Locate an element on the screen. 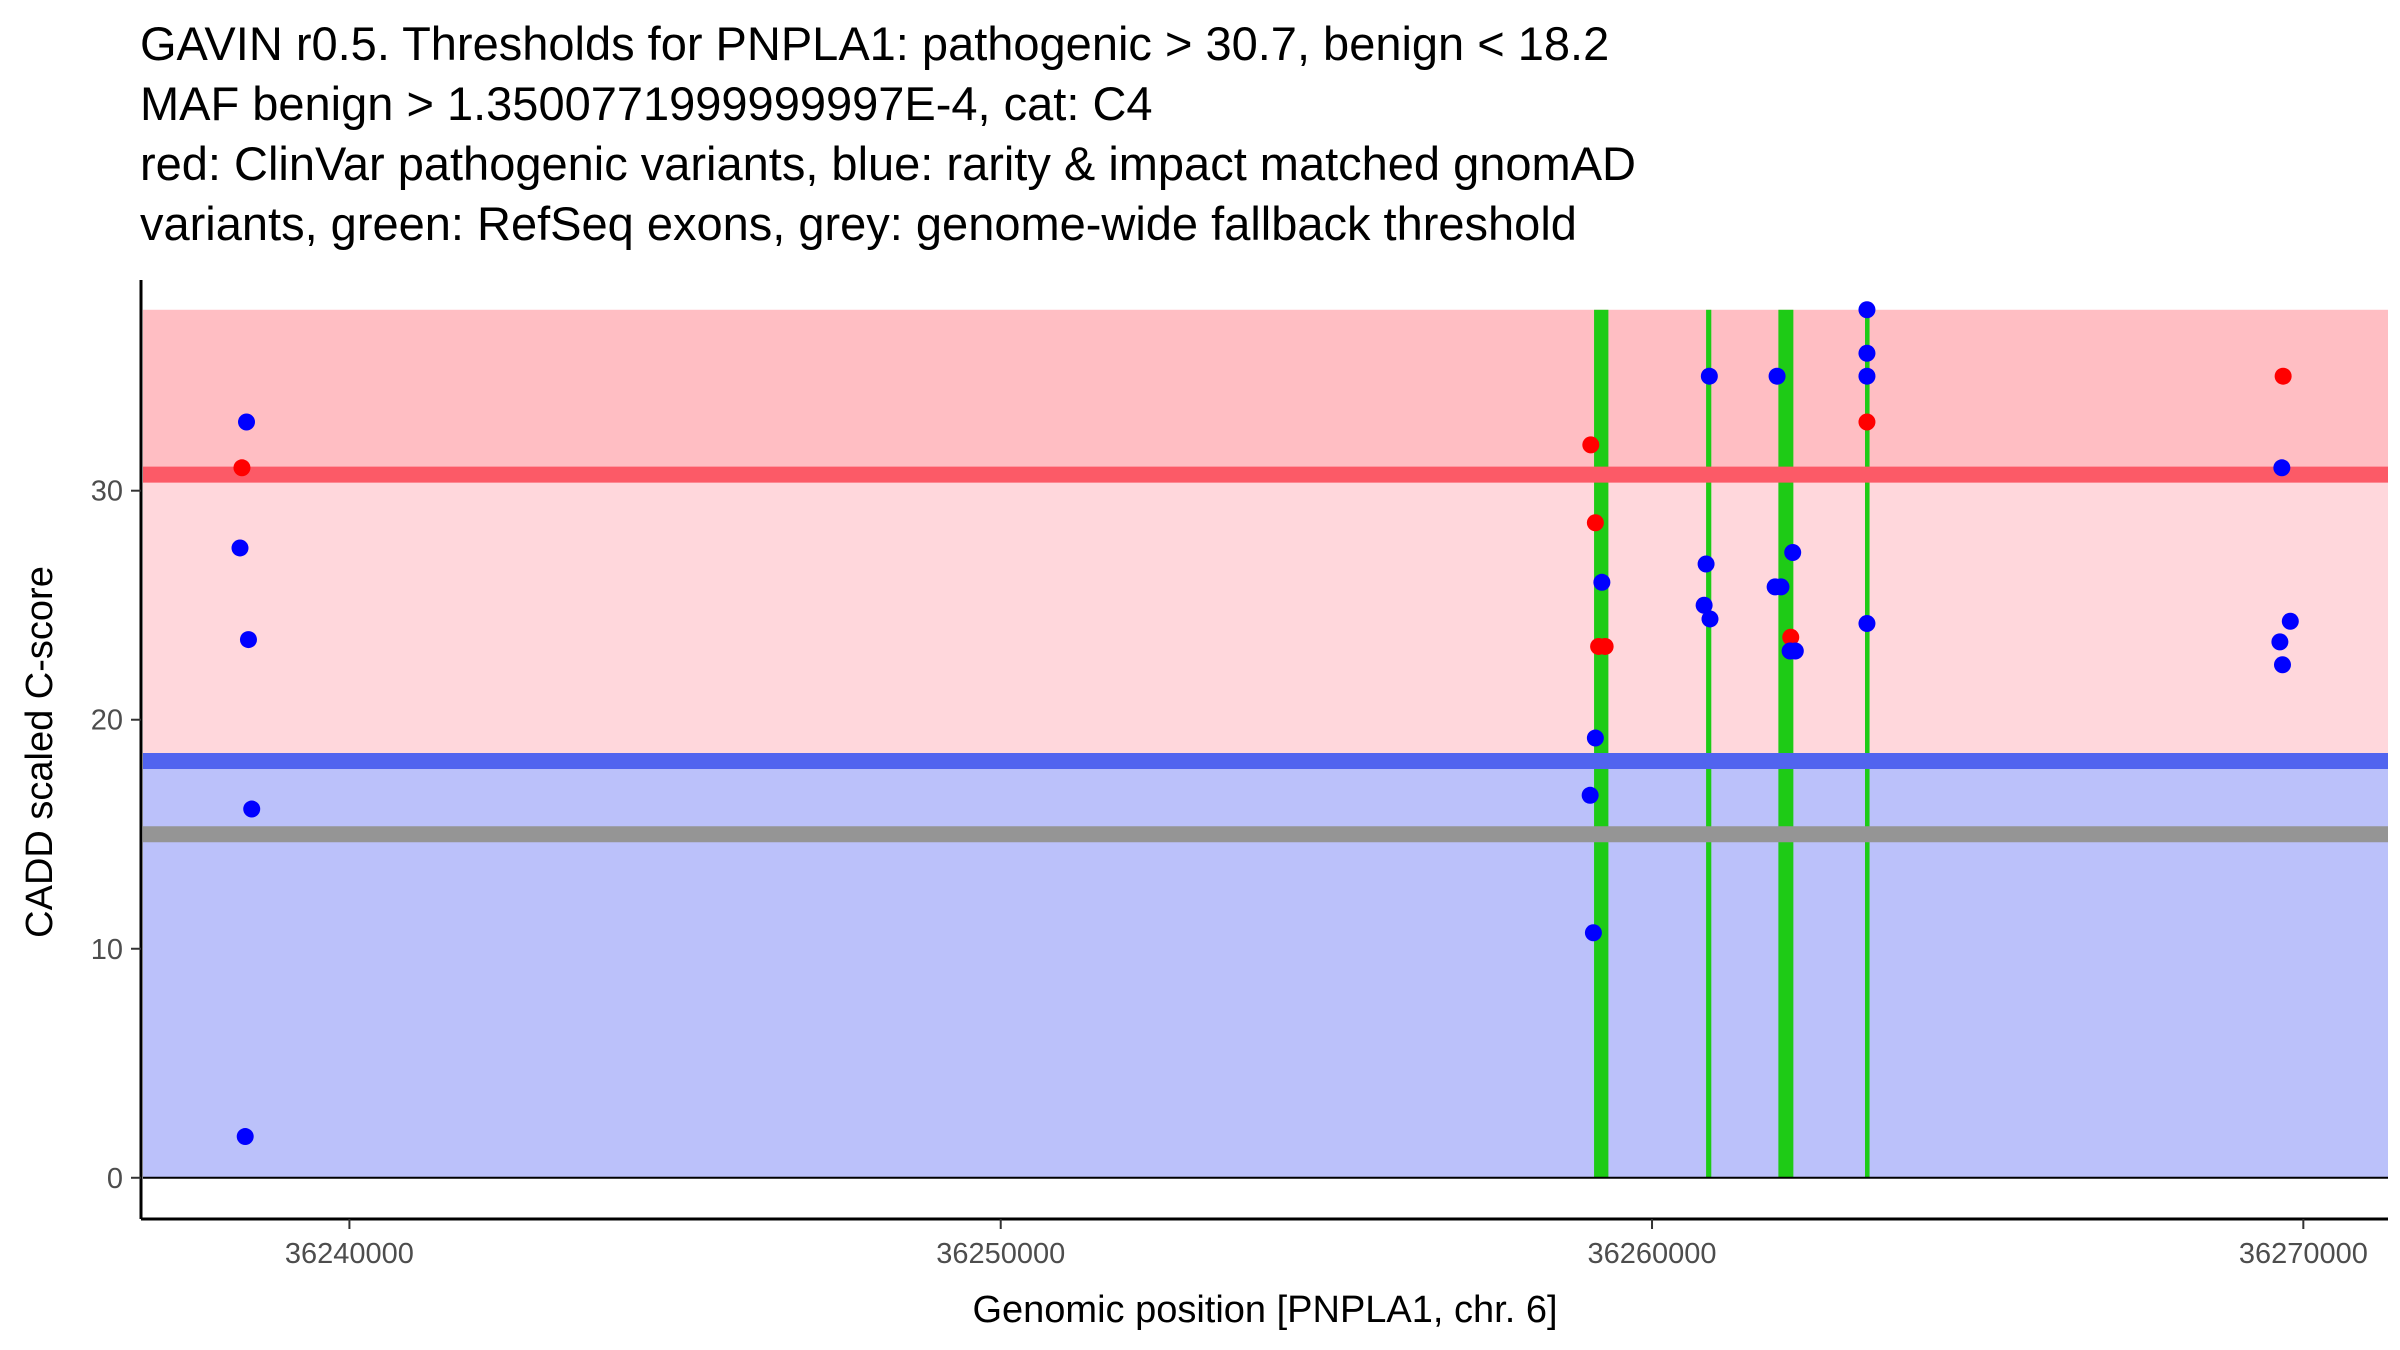 The width and height of the screenshot is (2400, 1350). x-tick-label: 36260000 is located at coordinates (1652, 1254).